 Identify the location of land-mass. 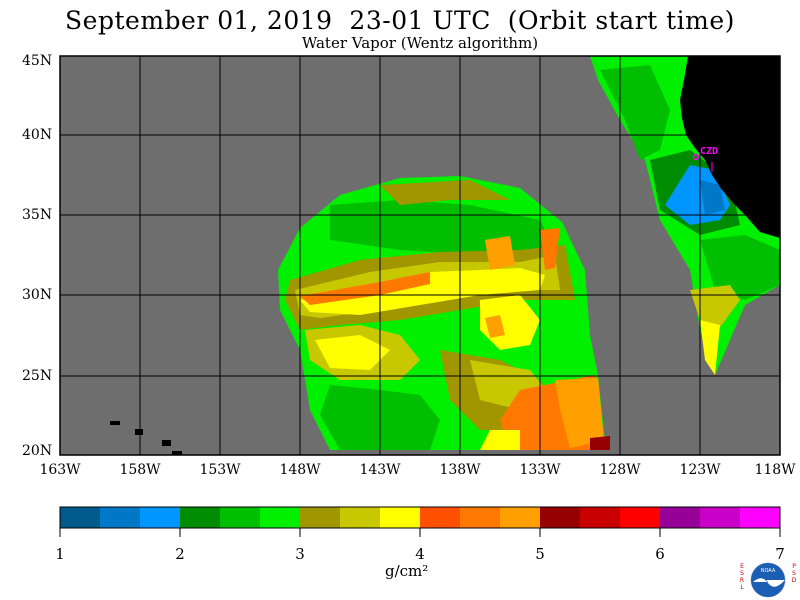
(730, 147).